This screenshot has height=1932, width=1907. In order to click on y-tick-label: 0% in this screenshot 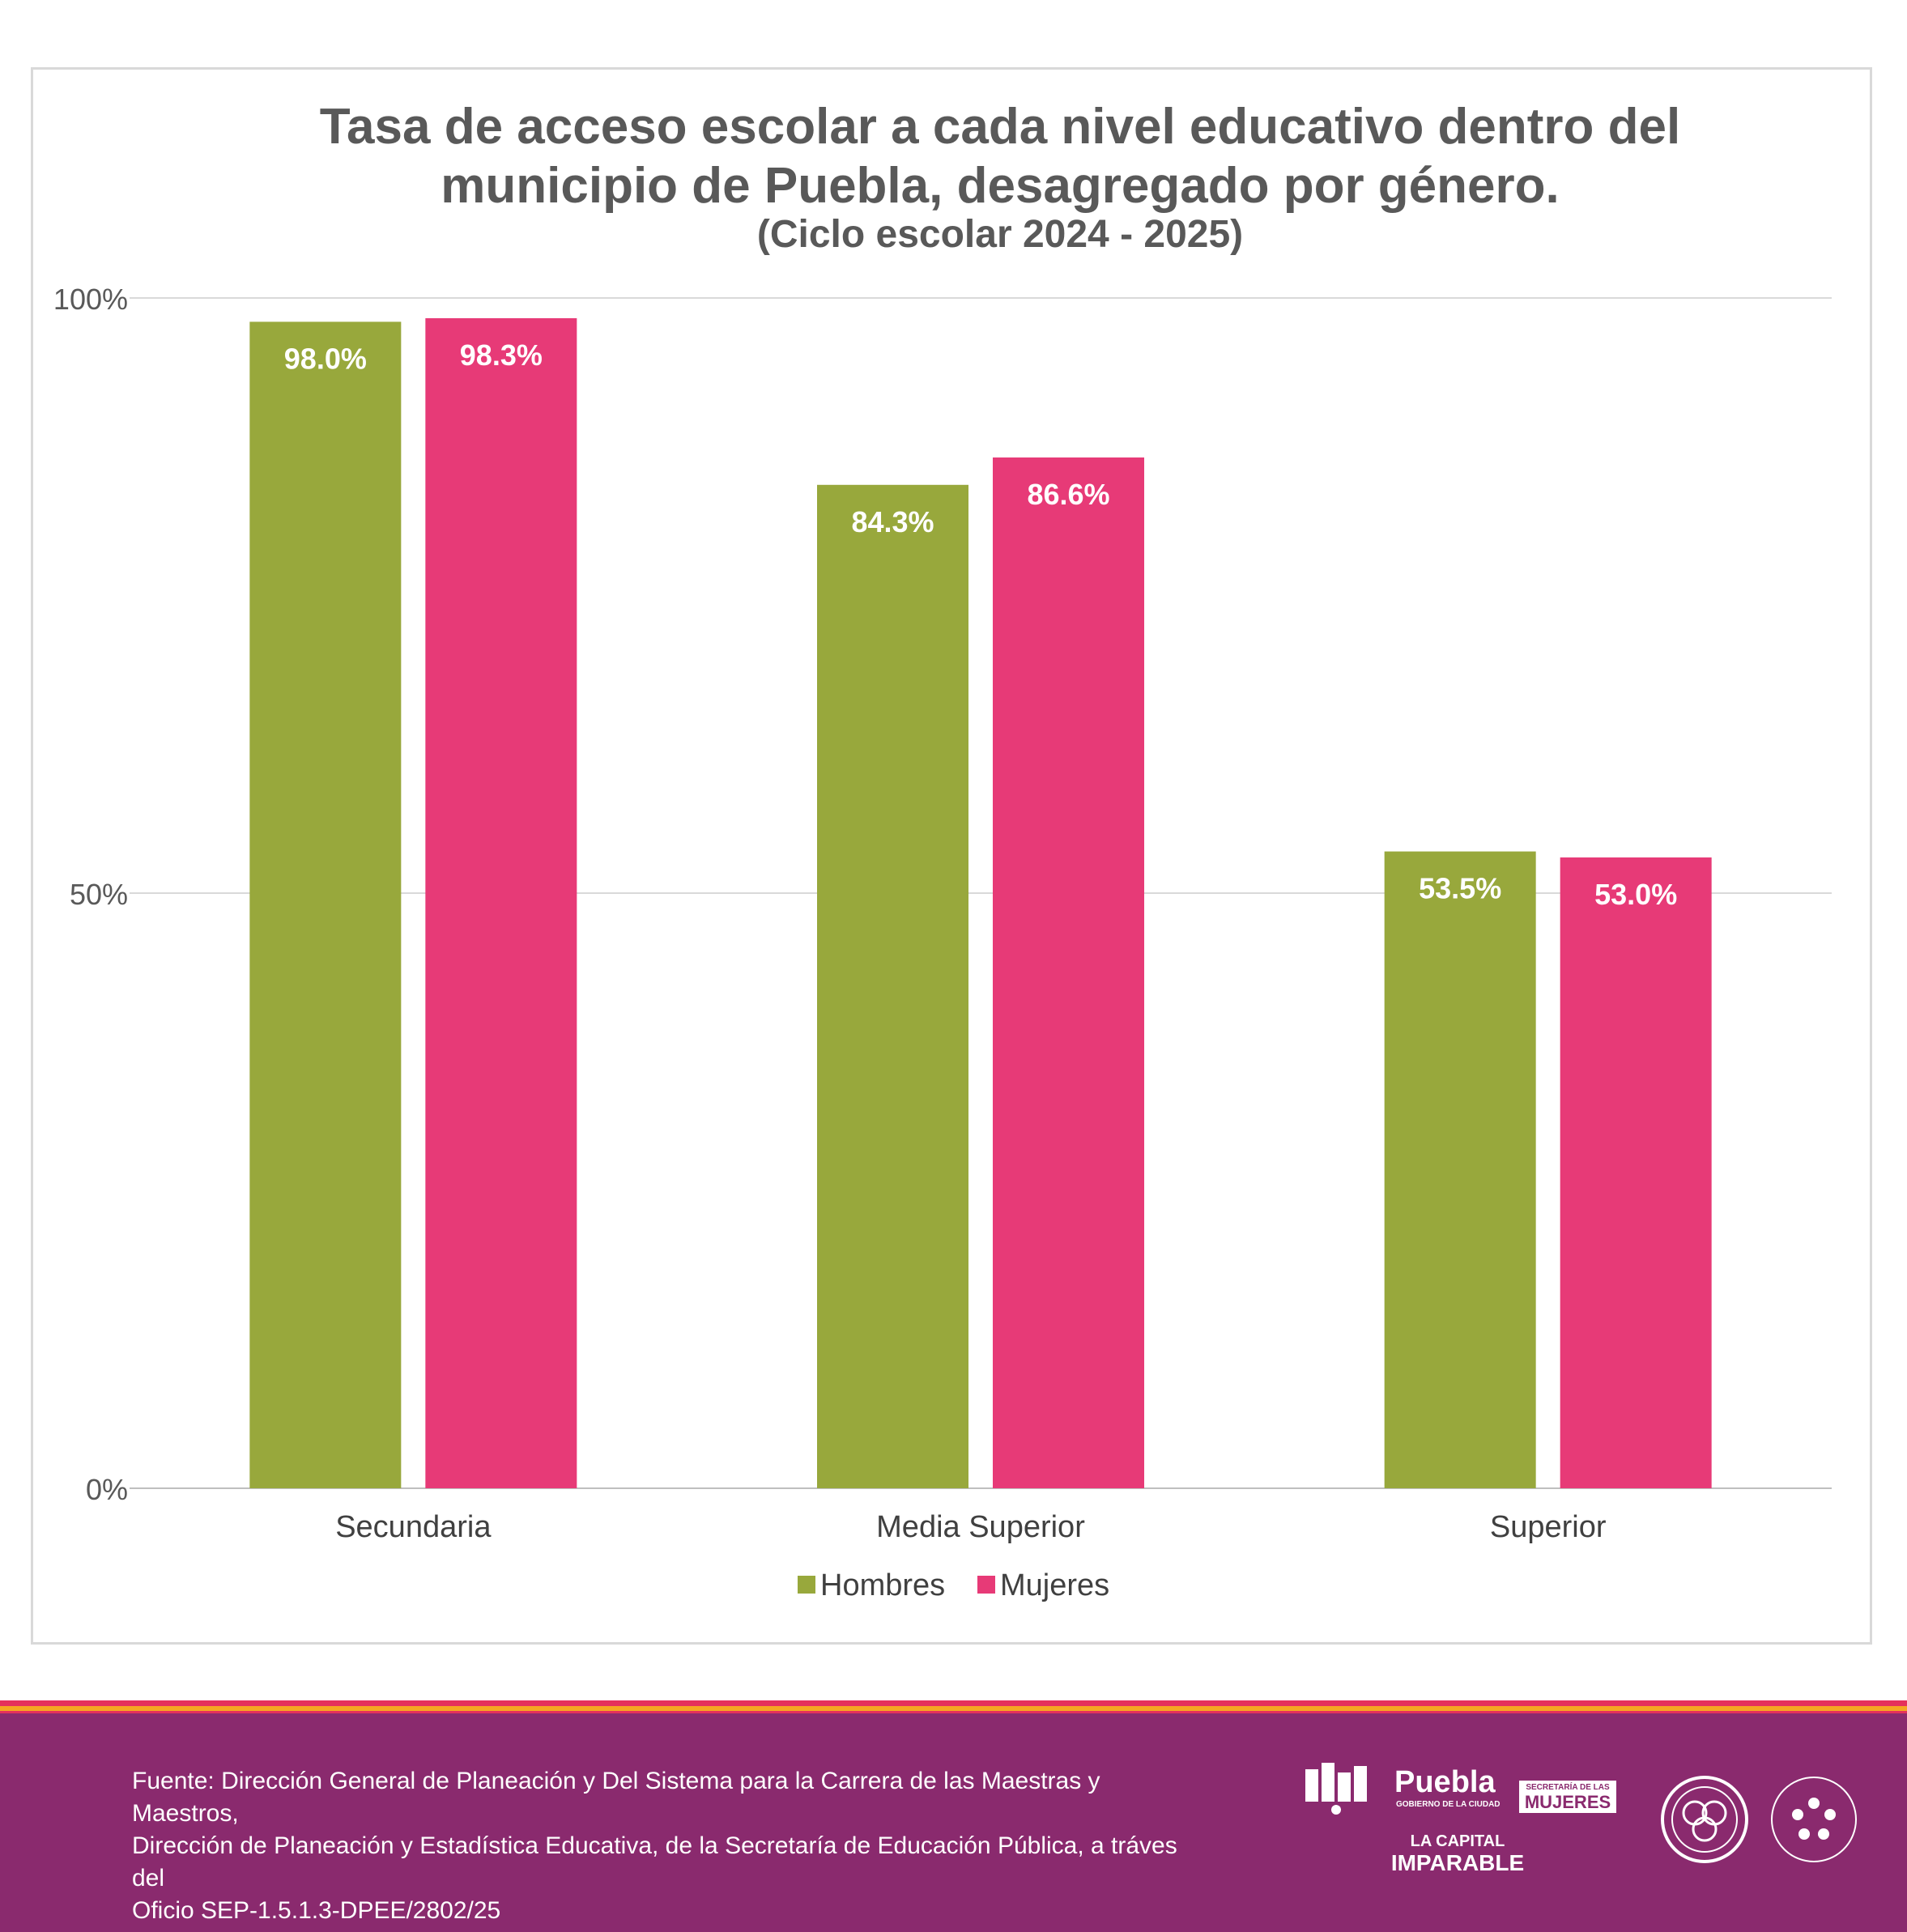, I will do `click(107, 1489)`.